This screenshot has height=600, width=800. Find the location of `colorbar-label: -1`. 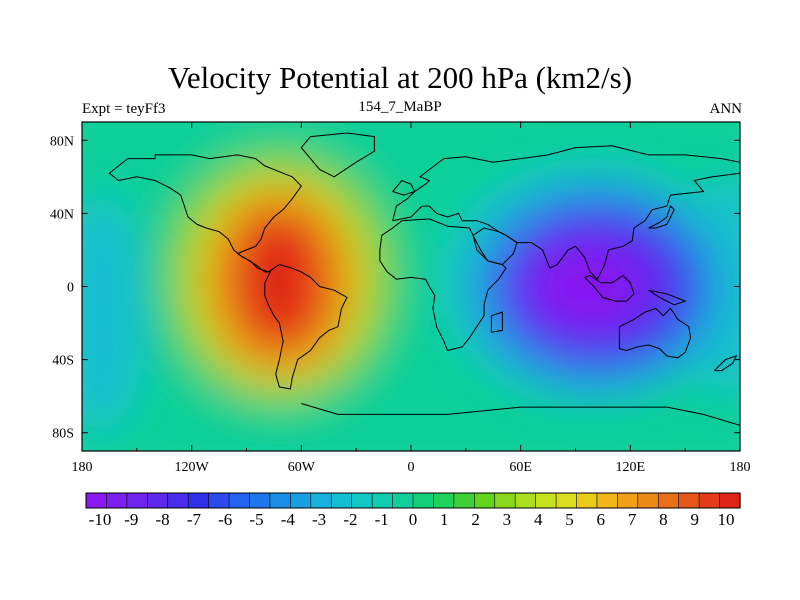

colorbar-label: -1 is located at coordinates (382, 519).